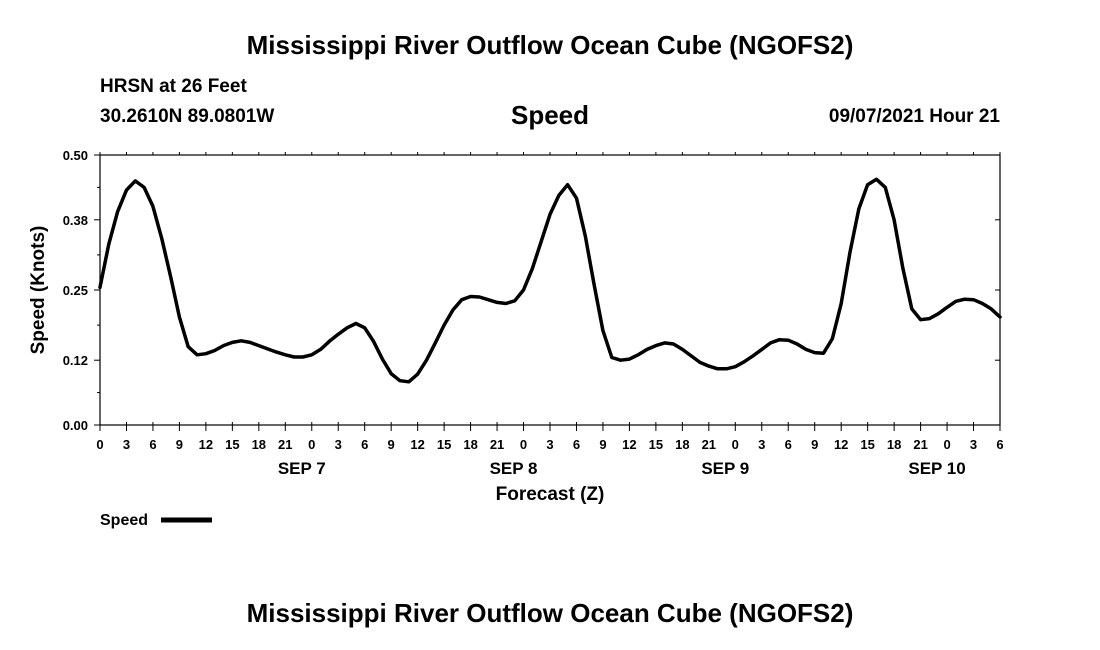 The width and height of the screenshot is (1100, 650). I want to click on x-date-label: SEP 7, so click(302, 468).